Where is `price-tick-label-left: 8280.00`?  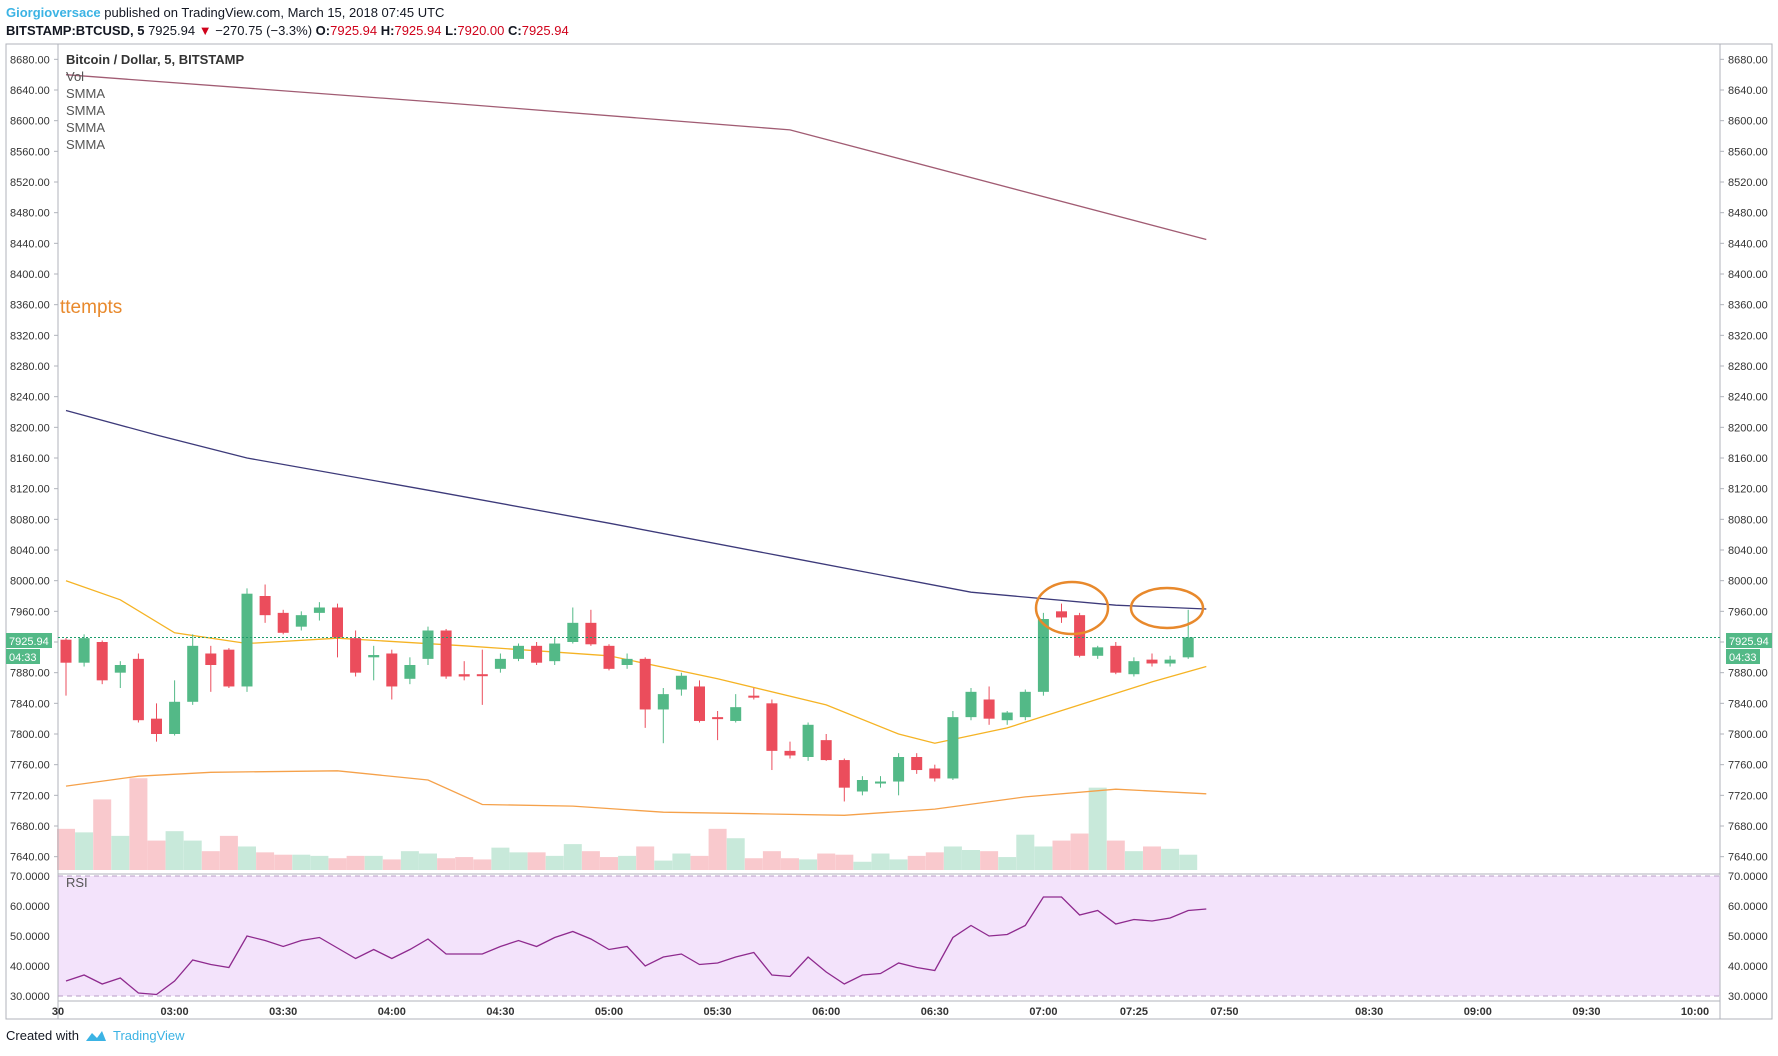 price-tick-label-left: 8280.00 is located at coordinates (30, 367).